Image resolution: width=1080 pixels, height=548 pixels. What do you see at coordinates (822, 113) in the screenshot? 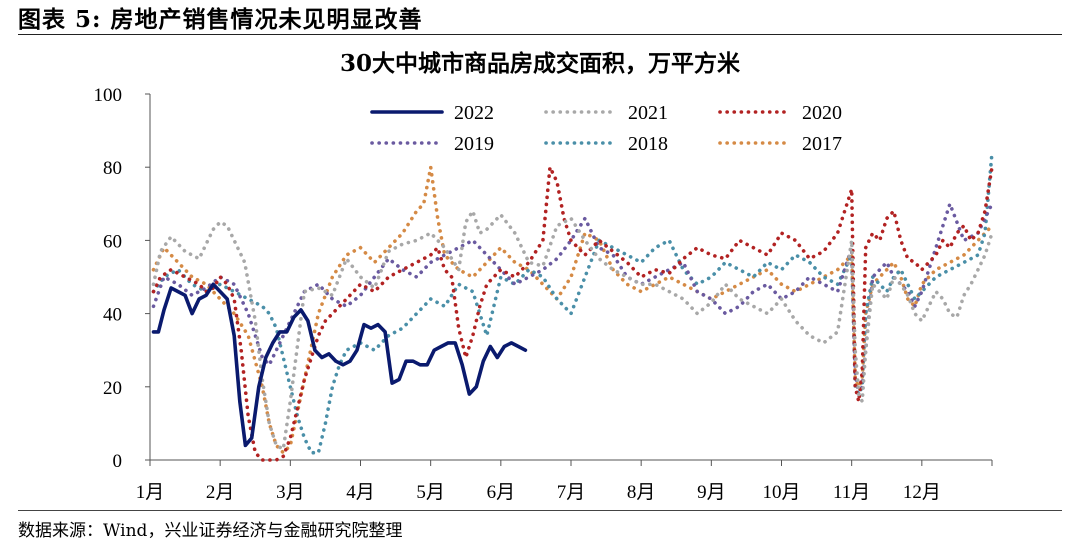
I see `legend-label-2020: 2020` at bounding box center [822, 113].